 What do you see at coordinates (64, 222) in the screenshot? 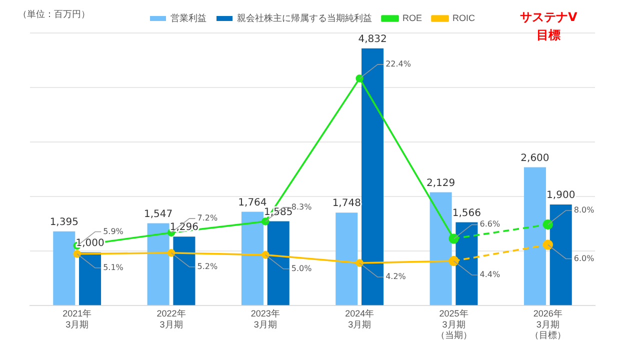
I see `data-label: 1,395` at bounding box center [64, 222].